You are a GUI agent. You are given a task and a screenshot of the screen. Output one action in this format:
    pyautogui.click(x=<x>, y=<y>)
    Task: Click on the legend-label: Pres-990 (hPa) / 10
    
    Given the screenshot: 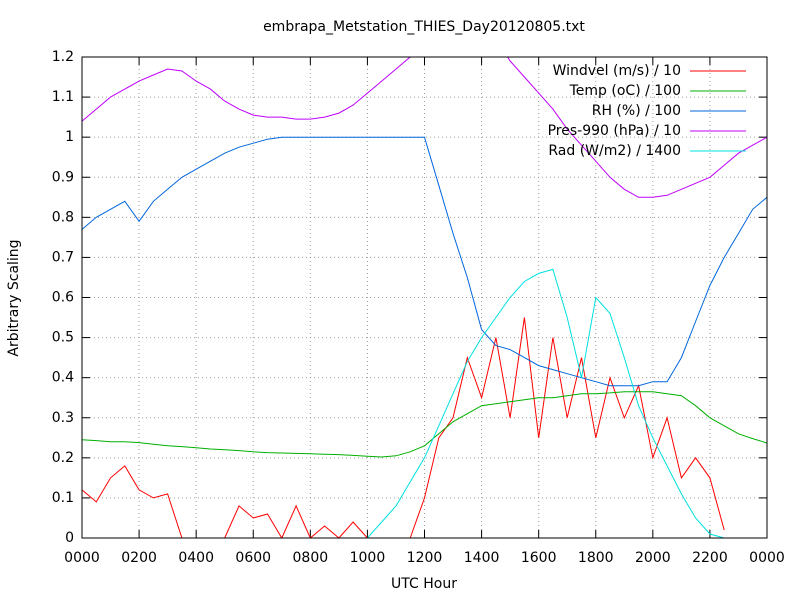 What is the action you would take?
    pyautogui.click(x=614, y=131)
    